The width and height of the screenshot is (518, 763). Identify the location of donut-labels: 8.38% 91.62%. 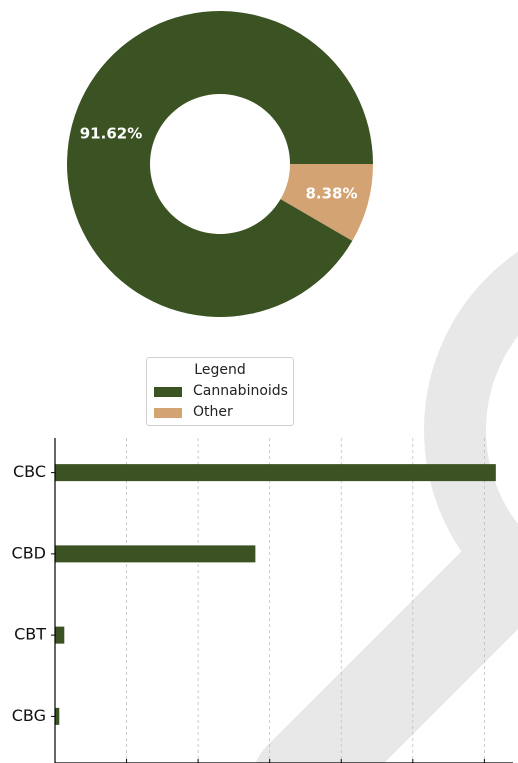
(219, 164).